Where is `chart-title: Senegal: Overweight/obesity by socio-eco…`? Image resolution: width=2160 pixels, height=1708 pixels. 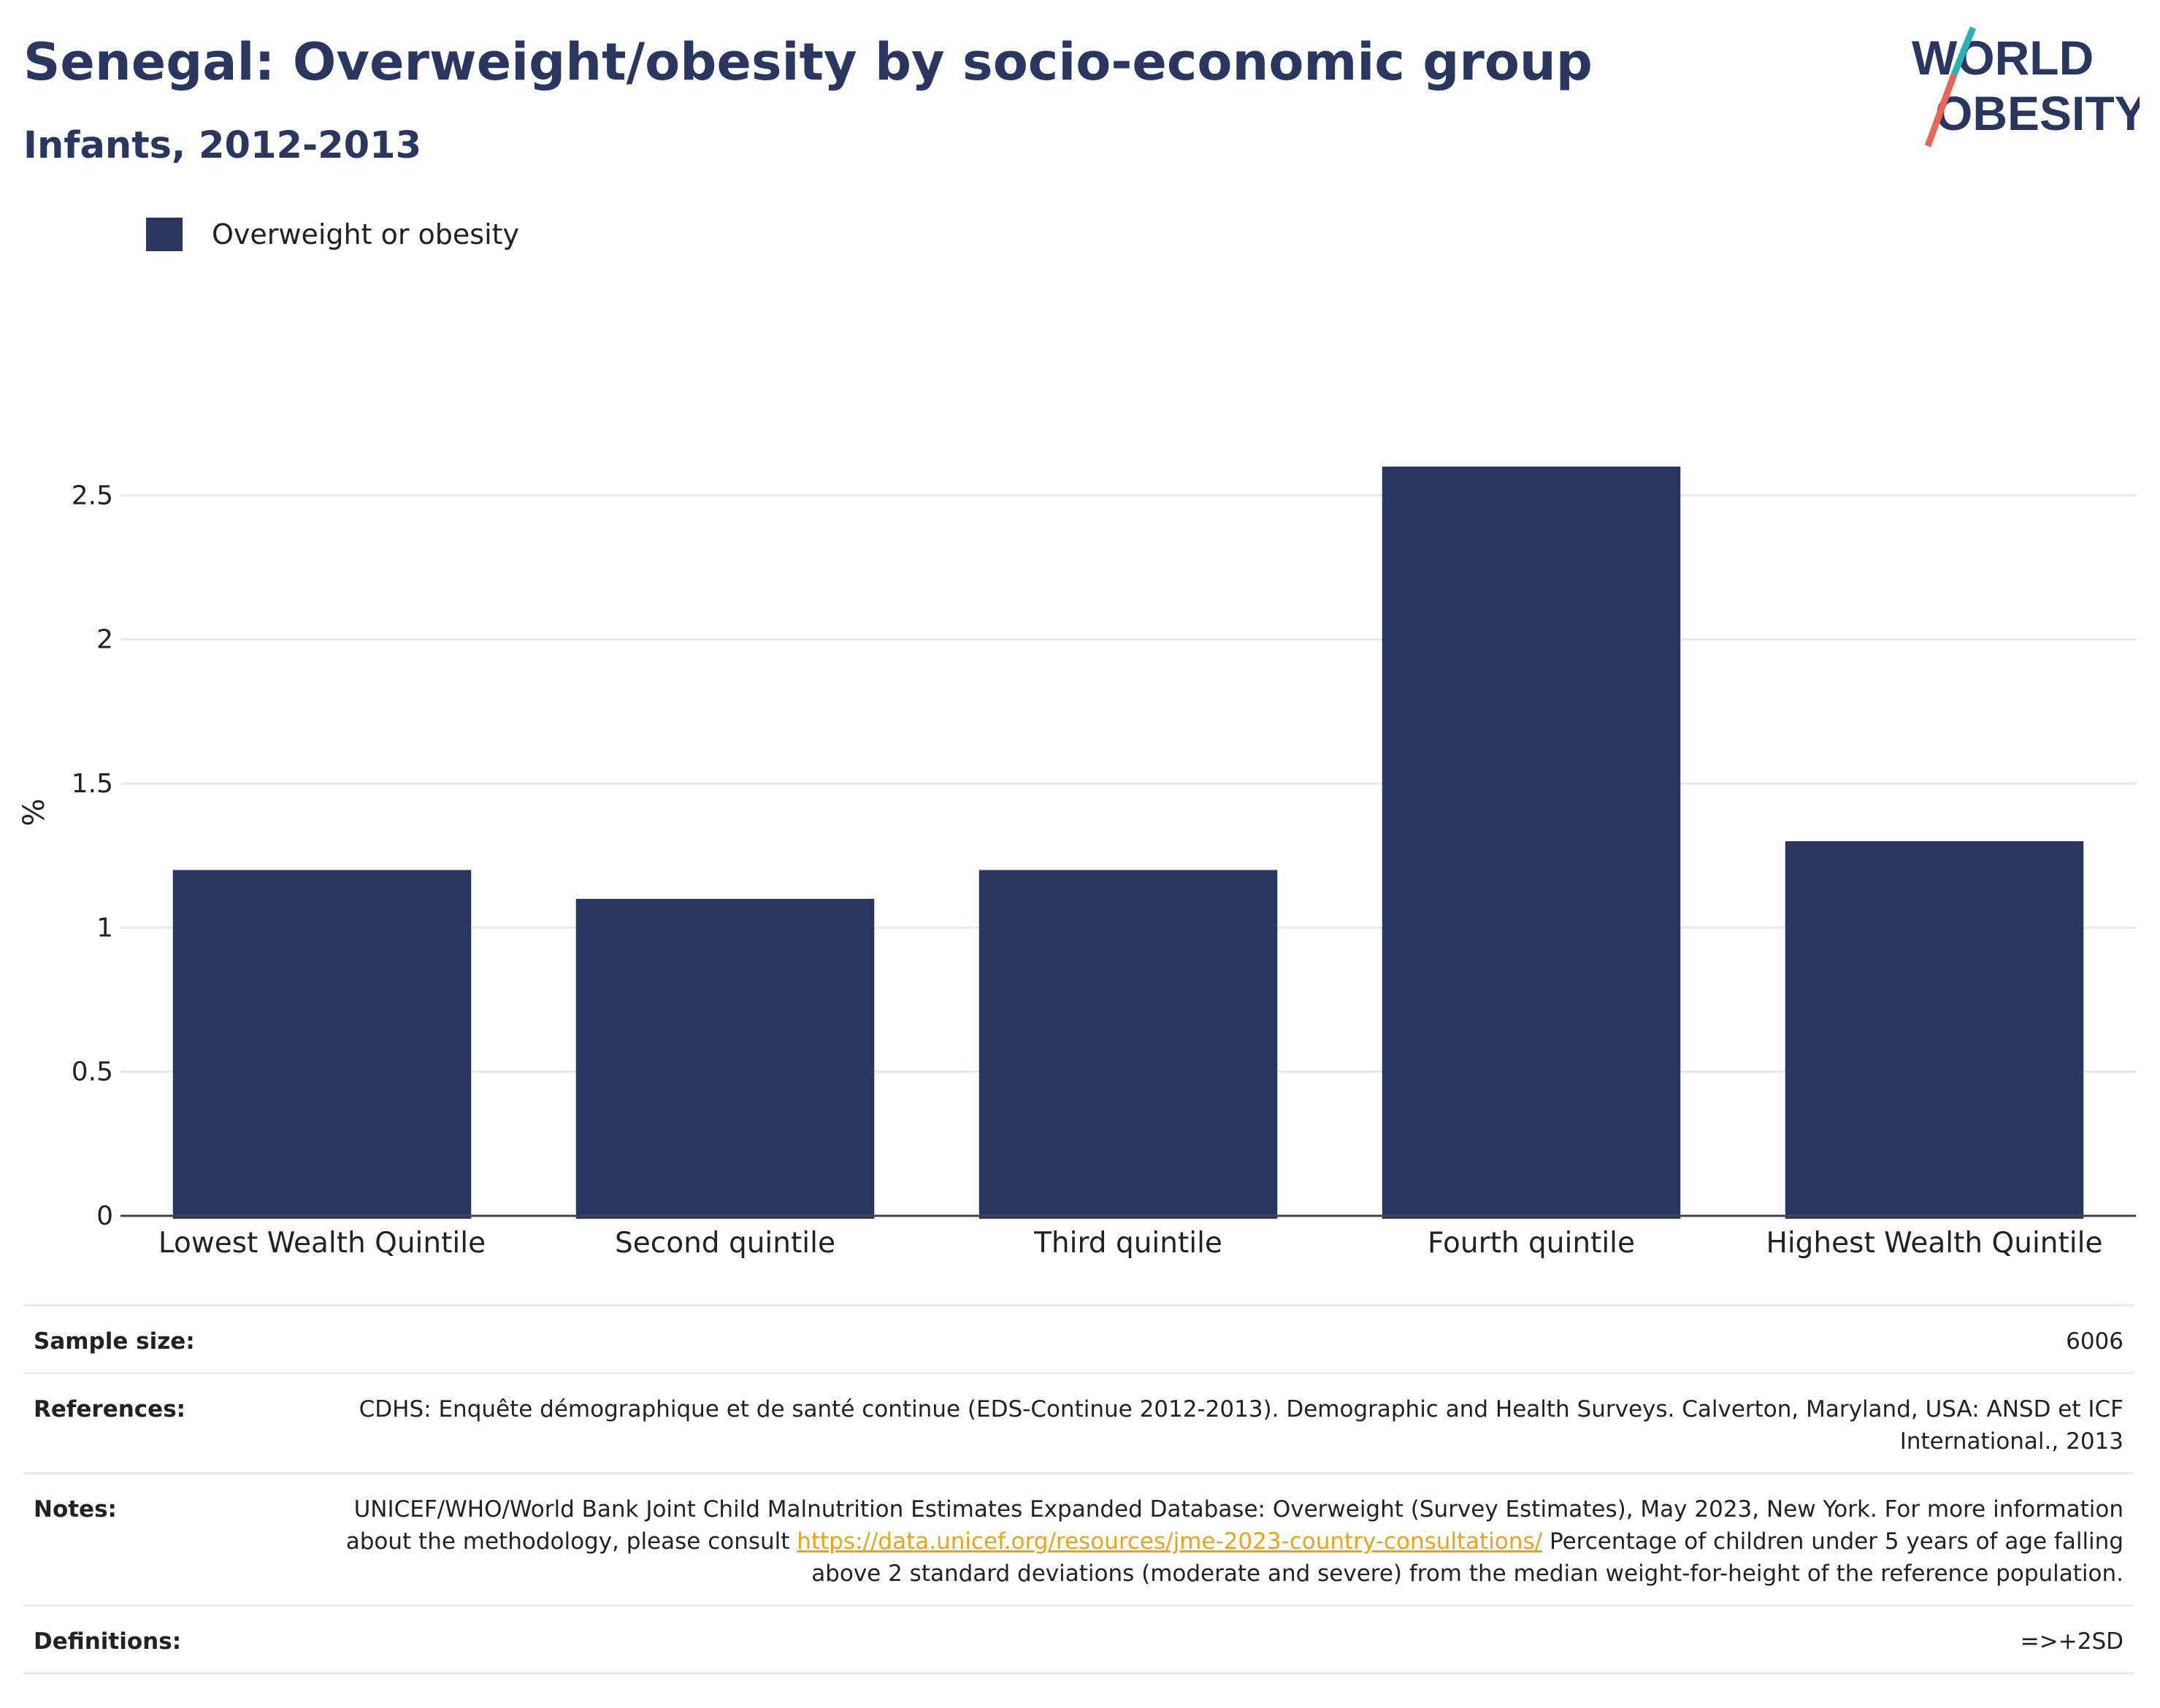
chart-title: Senegal: Overweight/obesity by socio-eco… is located at coordinates (808, 62).